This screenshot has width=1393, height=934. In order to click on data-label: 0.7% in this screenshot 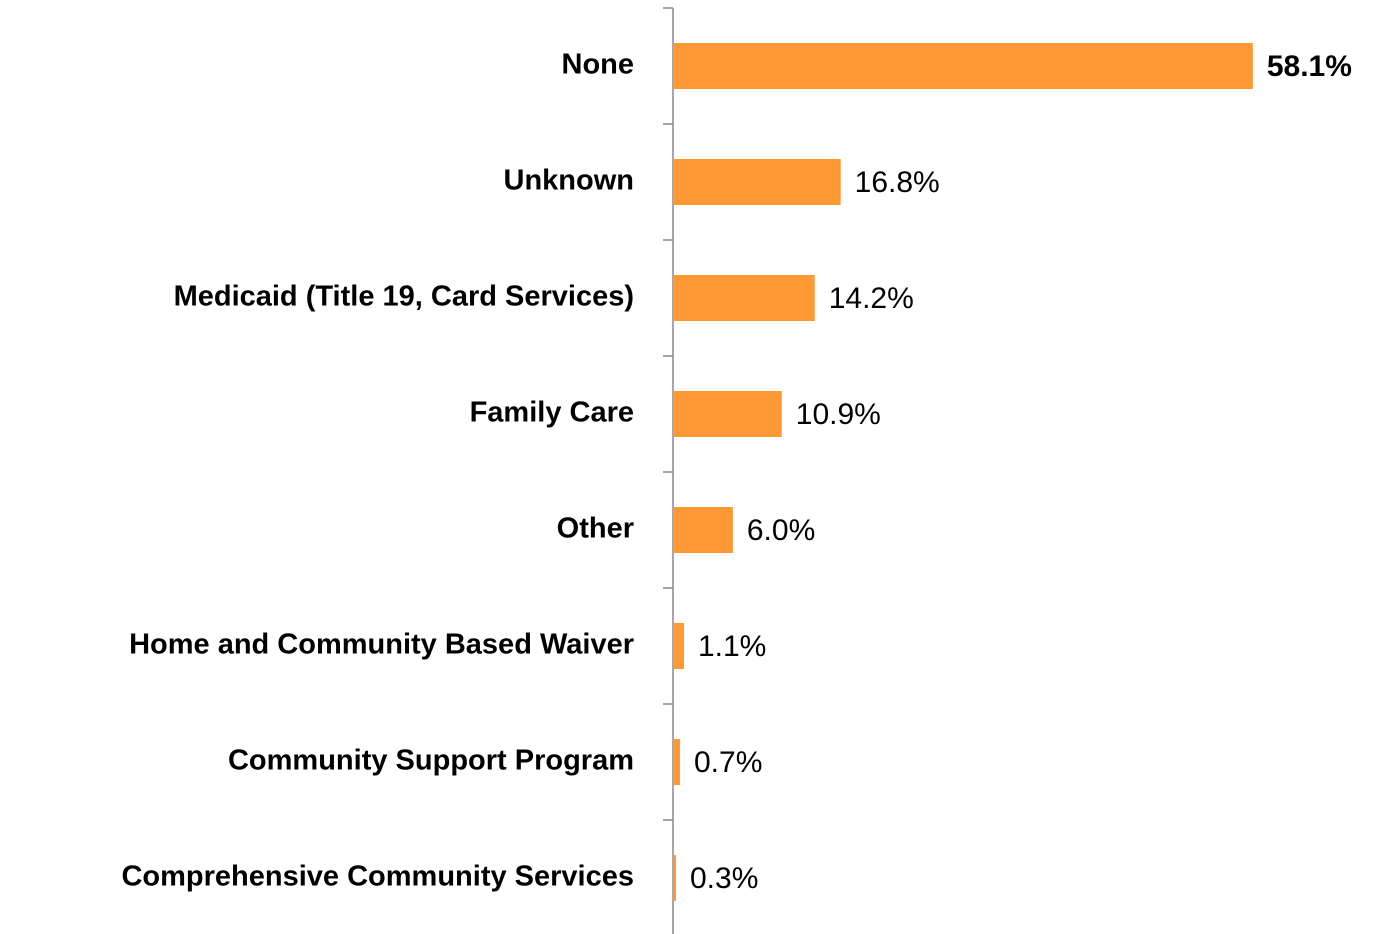, I will do `click(728, 762)`.